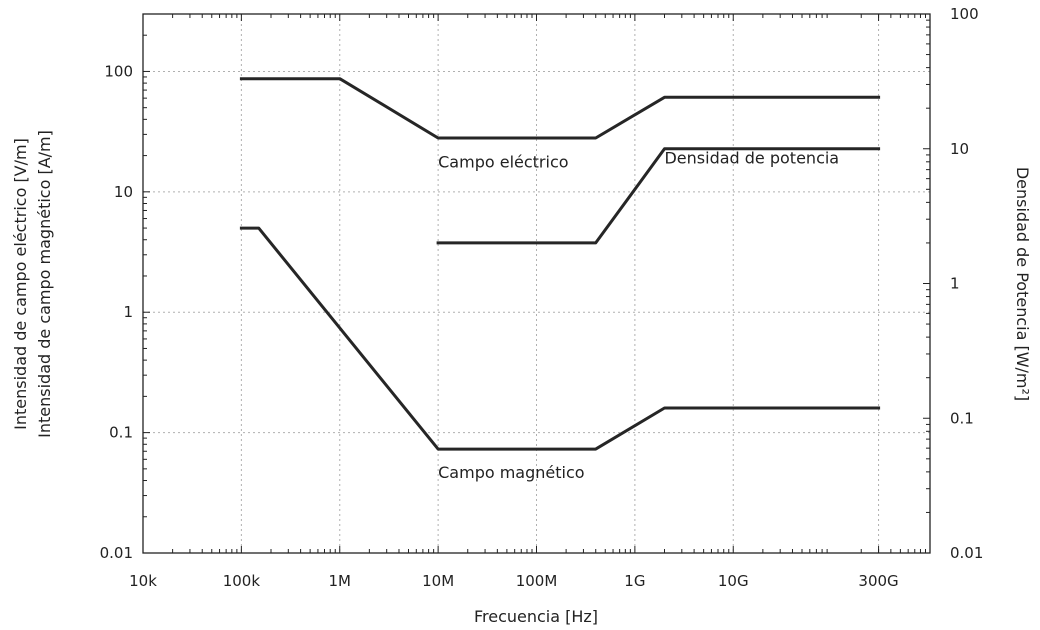 The image size is (1040, 630). I want to click on x-tick-label: 10k, so click(143, 581).